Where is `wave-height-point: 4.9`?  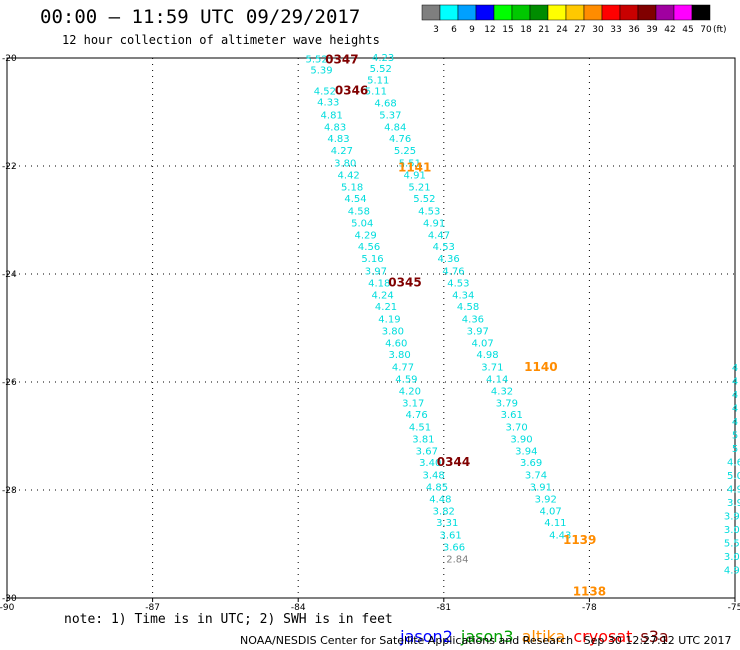
wave-height-point: 4.9 is located at coordinates (733, 490).